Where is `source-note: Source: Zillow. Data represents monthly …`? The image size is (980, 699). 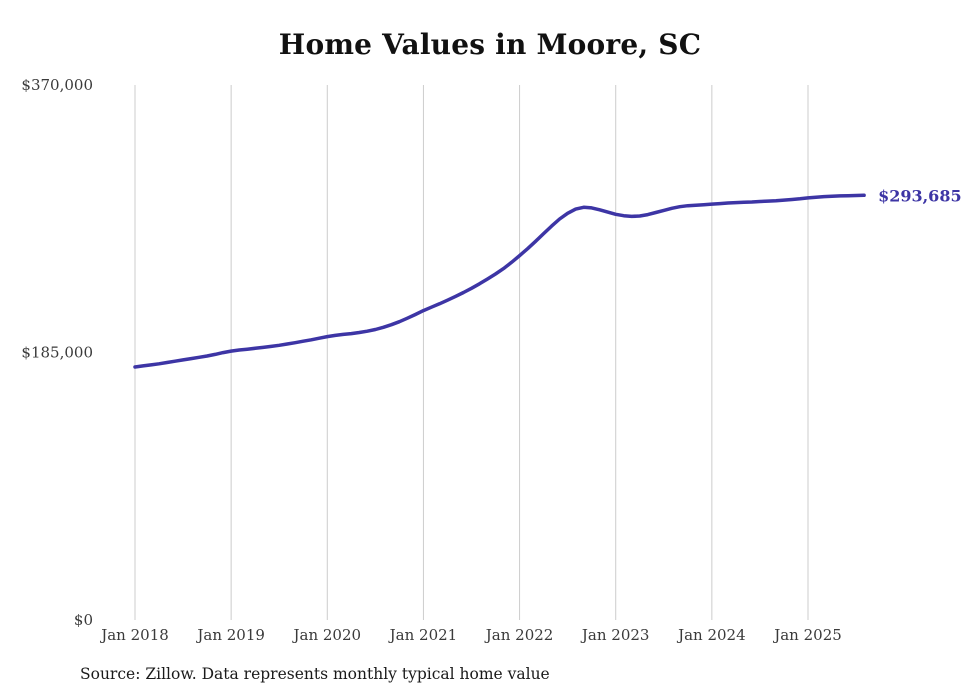
source-note: Source: Zillow. Data represents monthly … is located at coordinates (315, 674).